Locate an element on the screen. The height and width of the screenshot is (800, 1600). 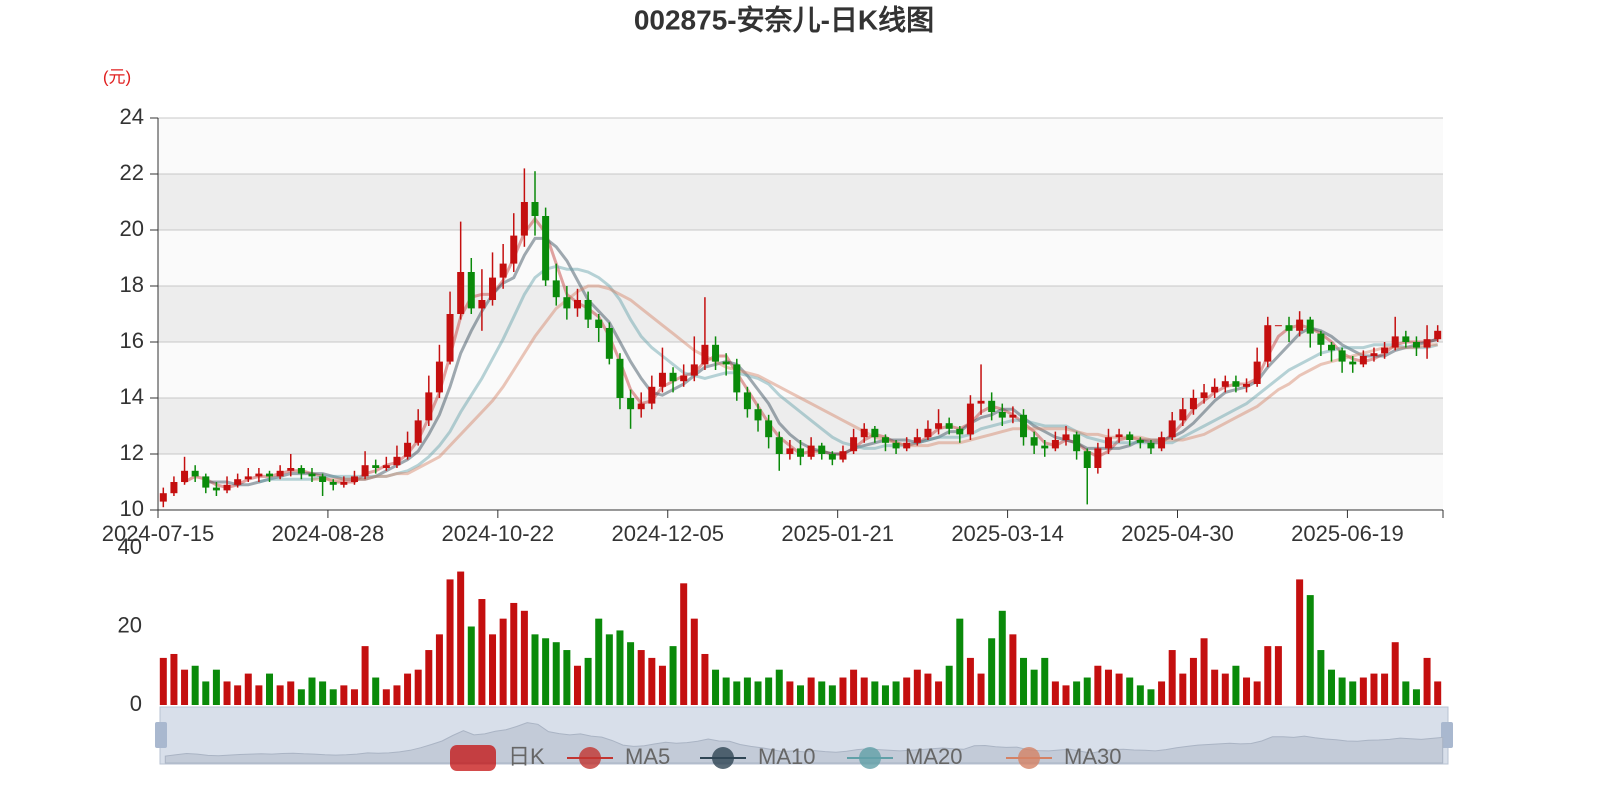
x-tick-label: 2025-06-19 is located at coordinates (1347, 533).